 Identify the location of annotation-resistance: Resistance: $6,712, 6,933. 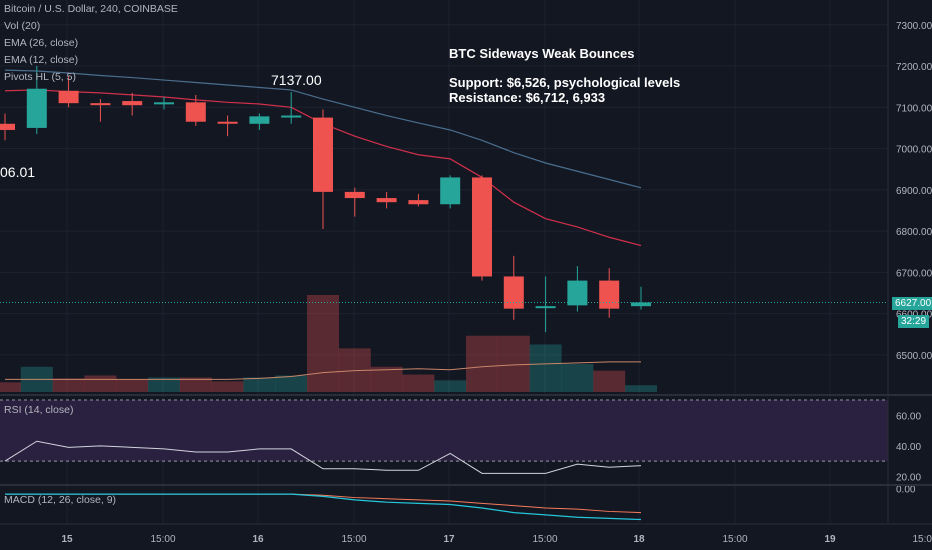
(527, 97).